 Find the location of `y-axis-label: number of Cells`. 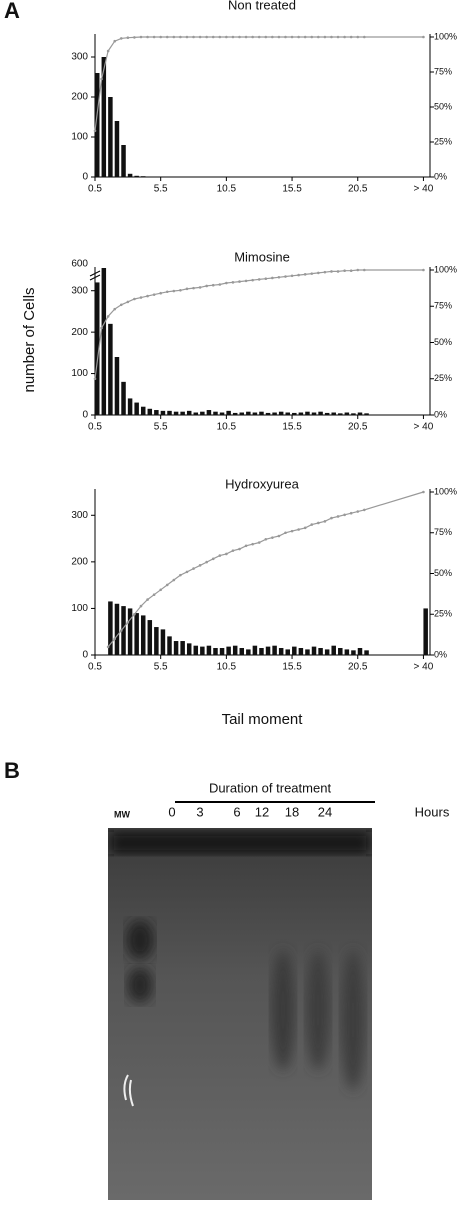

y-axis-label: number of Cells is located at coordinates (29, 339).